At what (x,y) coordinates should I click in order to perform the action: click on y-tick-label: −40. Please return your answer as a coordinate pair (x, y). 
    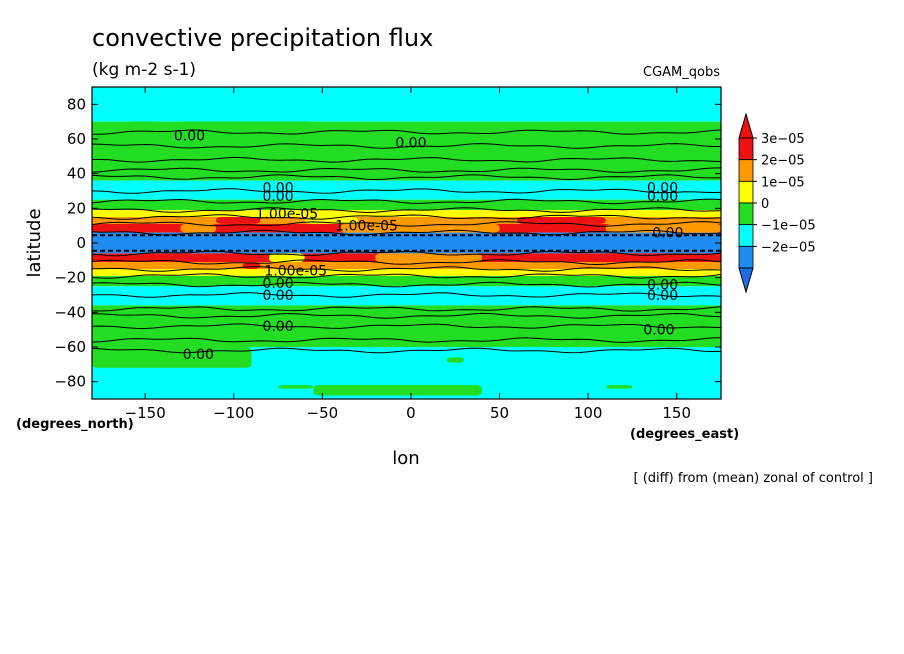
    Looking at the image, I should click on (70, 312).